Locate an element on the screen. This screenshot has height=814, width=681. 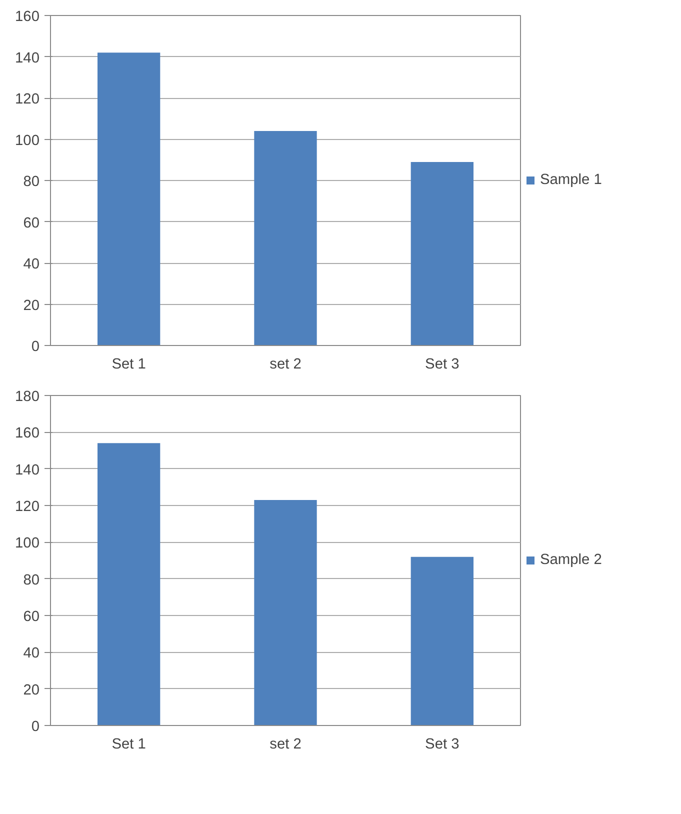
legend-label: Sample 2 is located at coordinates (571, 560).